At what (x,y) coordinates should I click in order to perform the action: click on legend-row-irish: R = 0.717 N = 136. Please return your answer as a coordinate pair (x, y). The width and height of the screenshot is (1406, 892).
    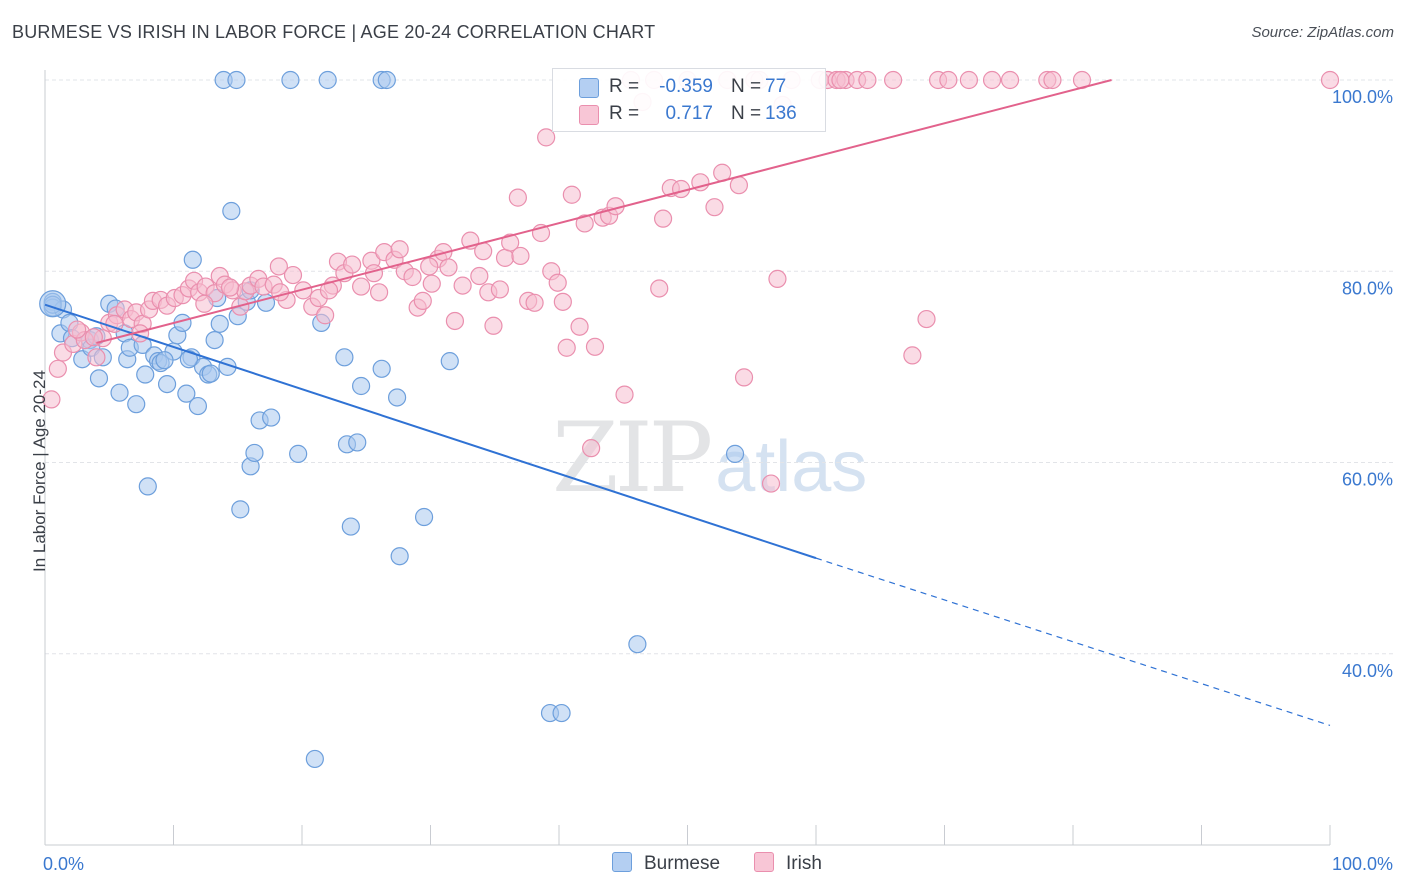
    Looking at the image, I should click on (689, 114).